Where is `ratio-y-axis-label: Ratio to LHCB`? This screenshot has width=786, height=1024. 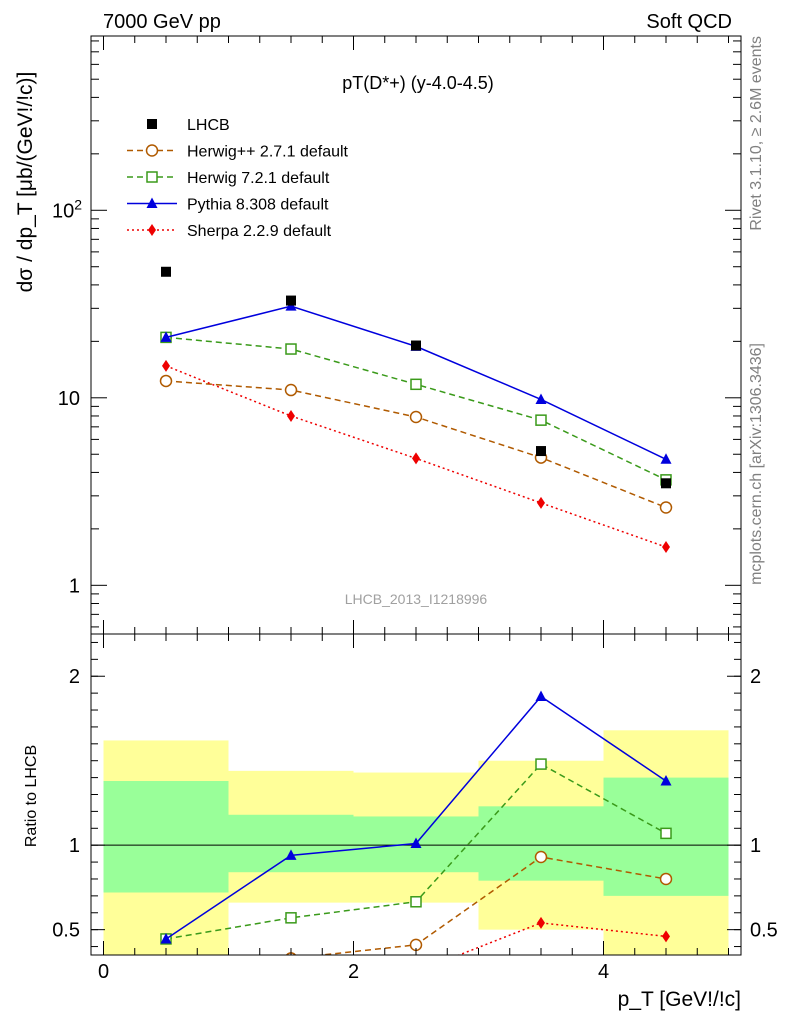 ratio-y-axis-label: Ratio to LHCB is located at coordinates (31, 796).